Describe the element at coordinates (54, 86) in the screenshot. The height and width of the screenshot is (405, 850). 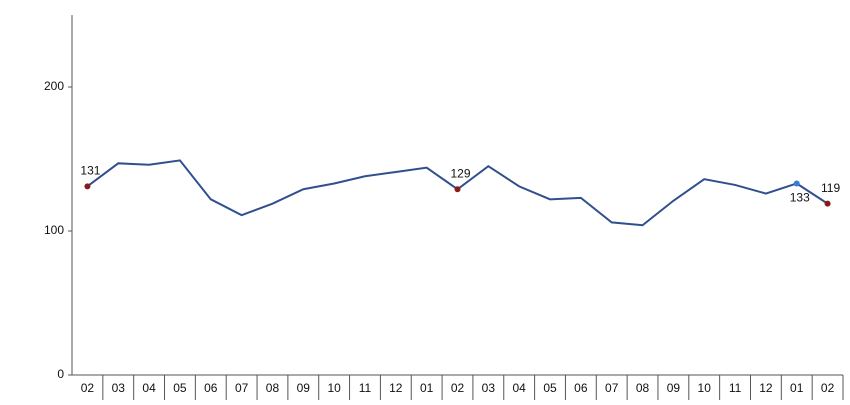
I see `y-tick-label: 200` at that location.